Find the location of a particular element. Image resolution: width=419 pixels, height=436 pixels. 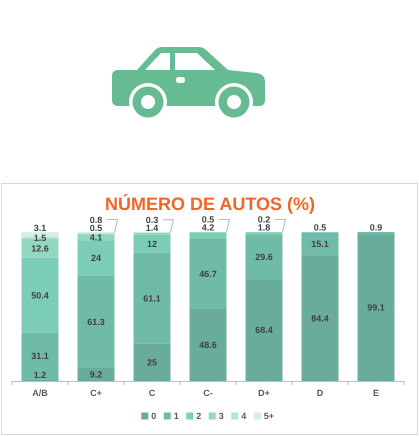

data-label: 31.1 is located at coordinates (40, 356).